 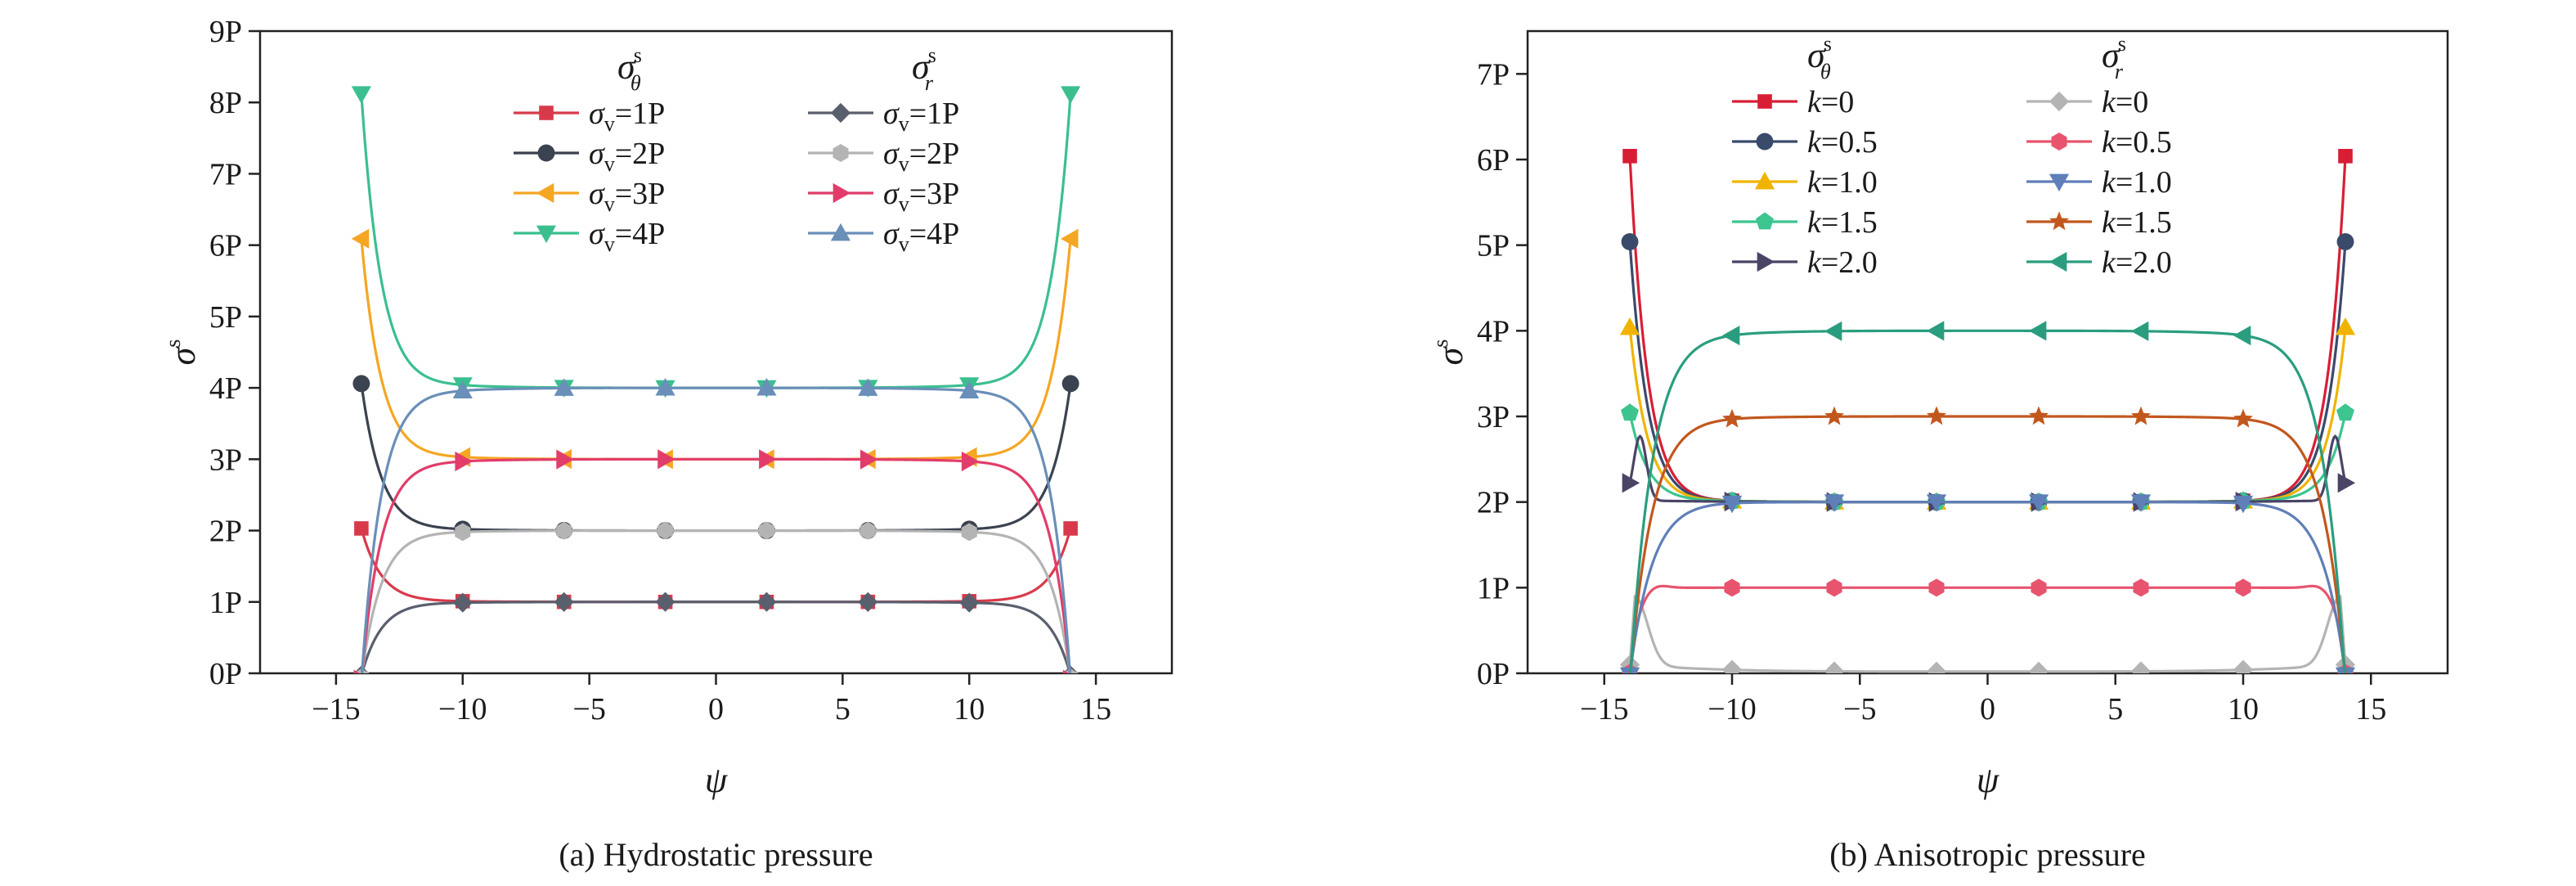 I want to click on y-tick-label: 0P, so click(x=1493, y=674).